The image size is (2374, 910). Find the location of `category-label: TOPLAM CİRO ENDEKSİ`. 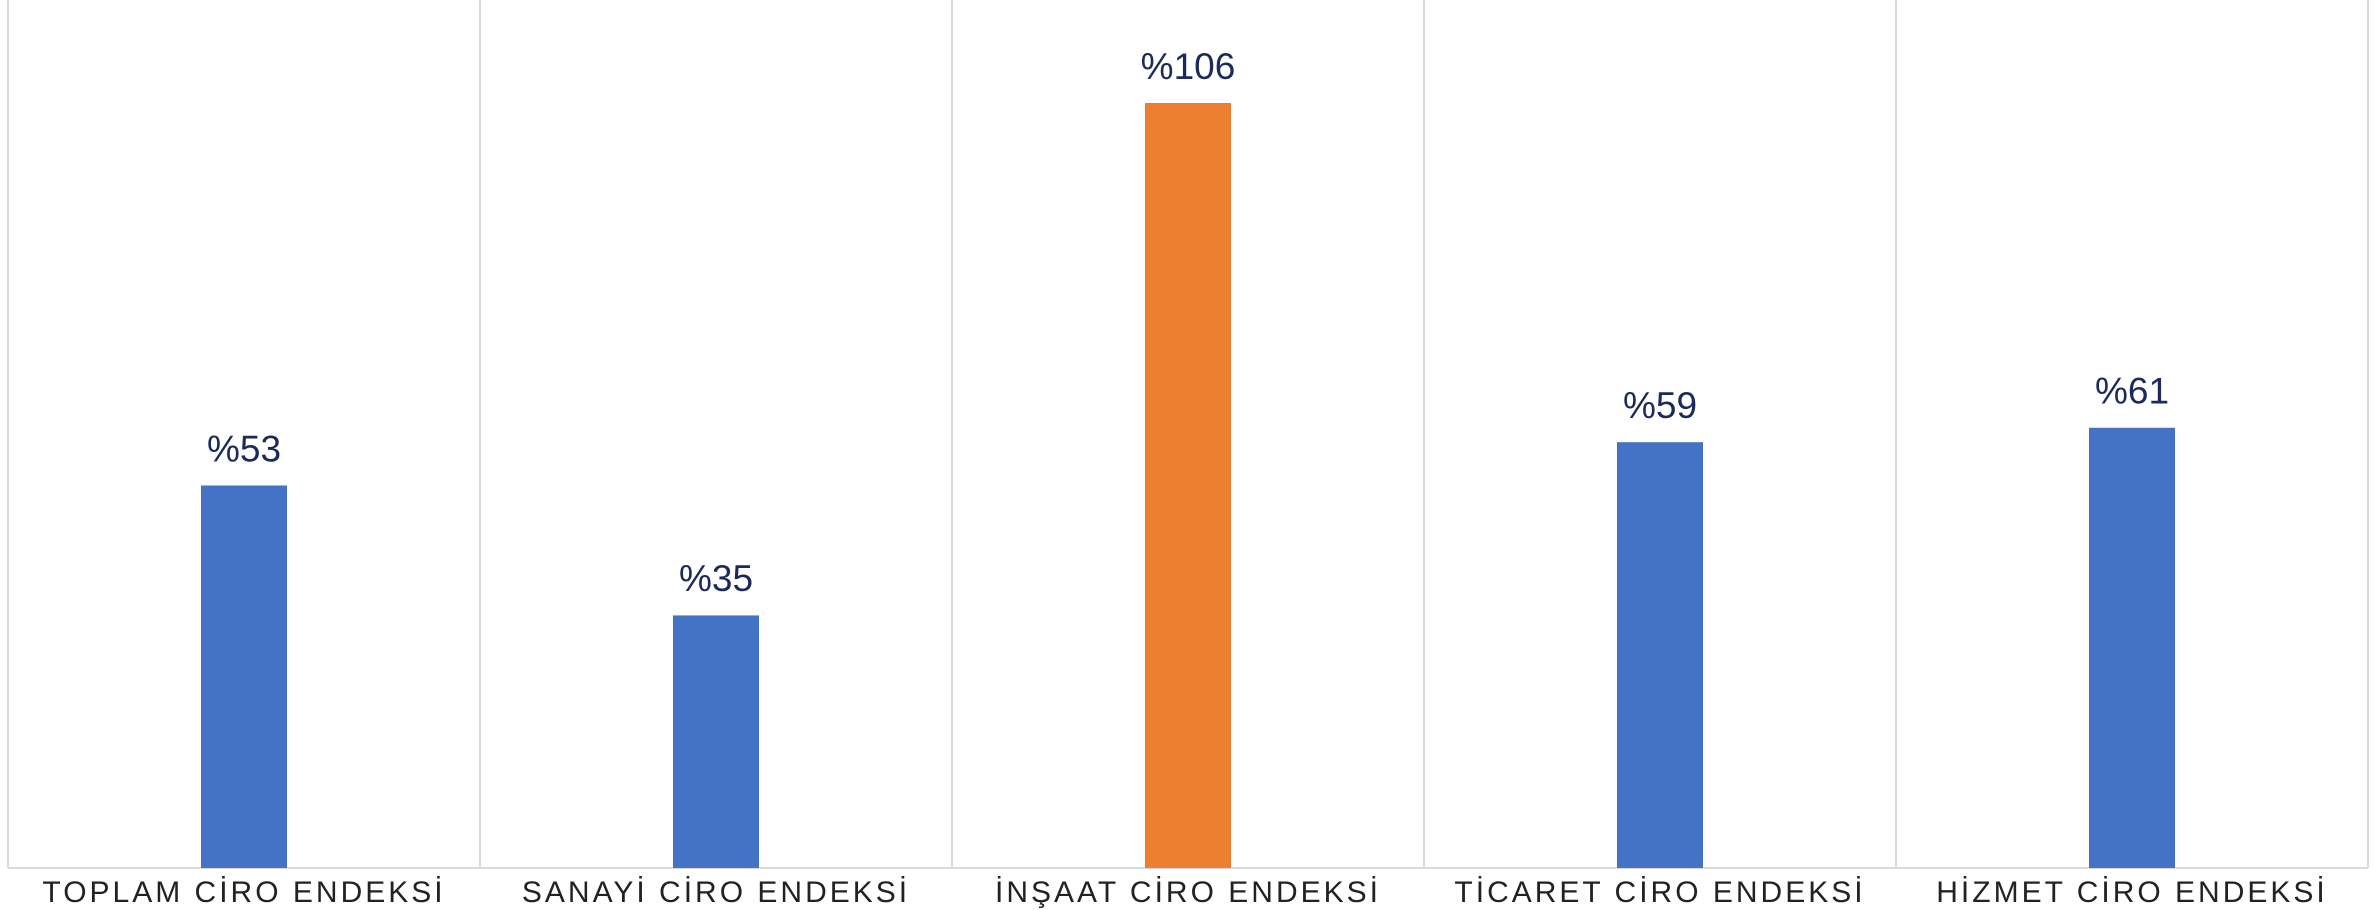

category-label: TOPLAM CİRO ENDEKSİ is located at coordinates (243, 892).